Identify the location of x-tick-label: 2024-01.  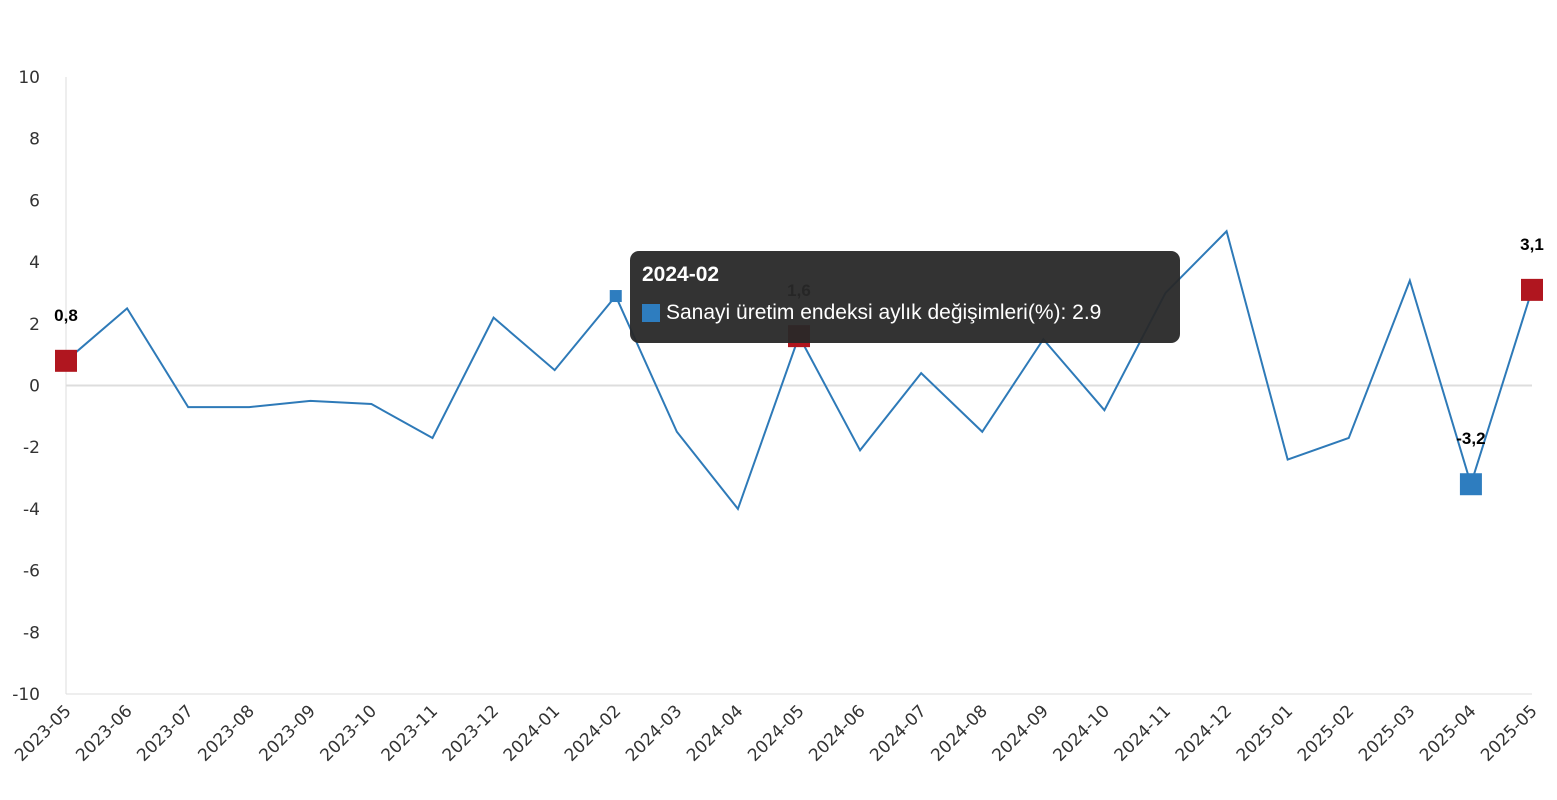
(532, 733).